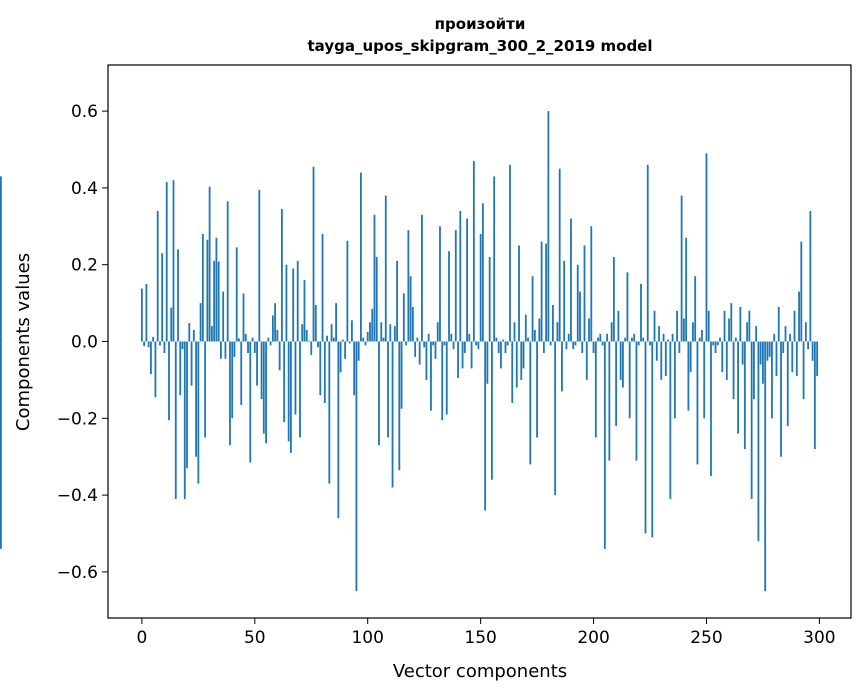 This screenshot has width=867, height=696. Describe the element at coordinates (367, 638) in the screenshot. I see `x-tick-label: 100` at that location.